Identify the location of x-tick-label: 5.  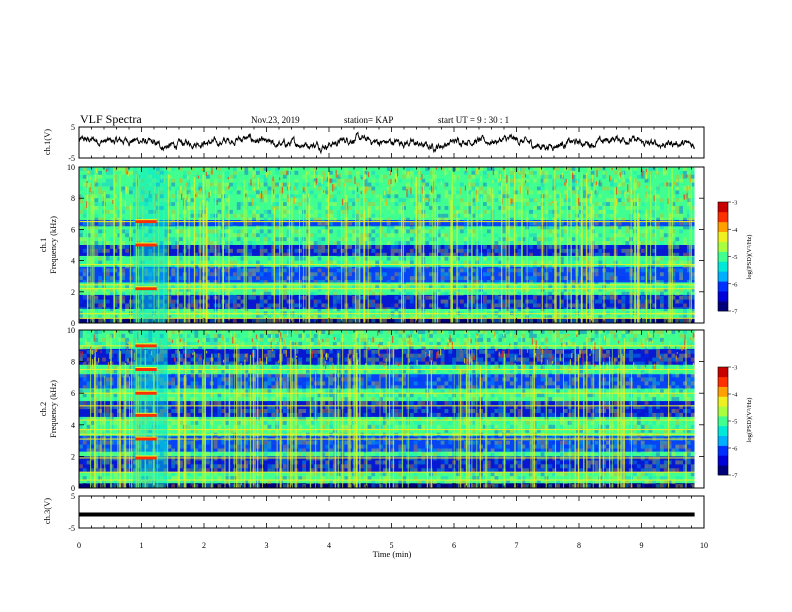
(392, 545).